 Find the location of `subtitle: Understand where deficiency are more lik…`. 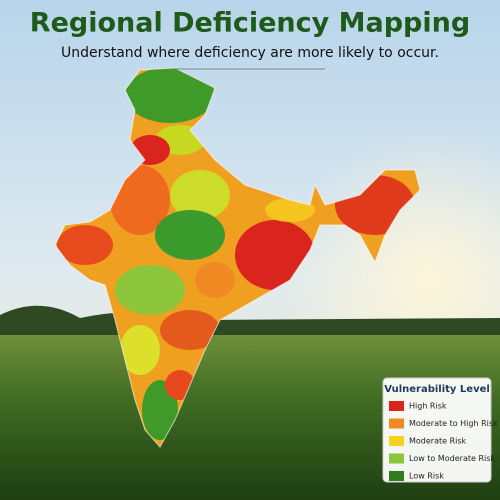

subtitle: Understand where deficiency are more lik… is located at coordinates (250, 53).